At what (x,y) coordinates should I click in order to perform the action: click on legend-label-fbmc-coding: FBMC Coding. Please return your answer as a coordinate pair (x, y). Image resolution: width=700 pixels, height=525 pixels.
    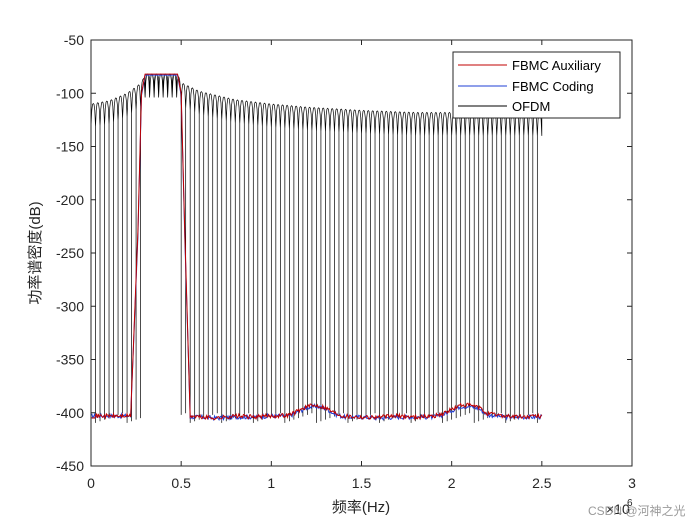
    Looking at the image, I should click on (553, 86).